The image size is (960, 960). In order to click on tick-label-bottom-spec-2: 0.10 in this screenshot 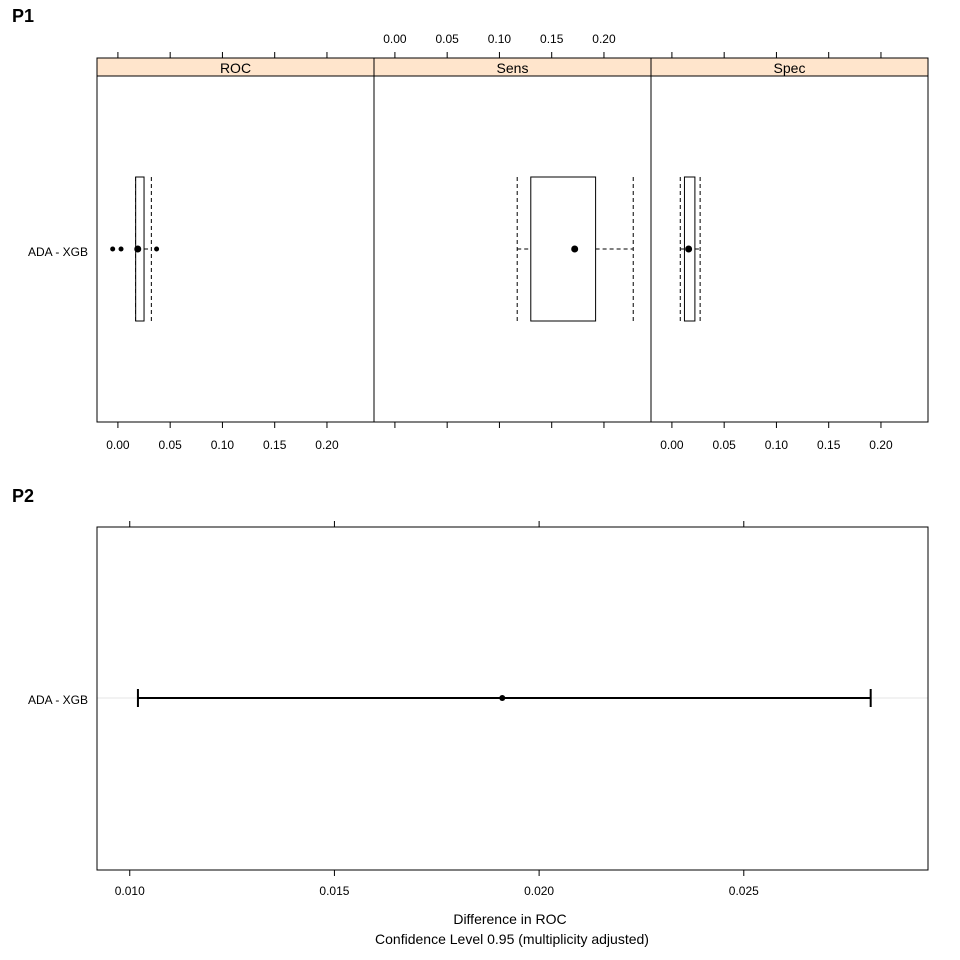, I will do `click(777, 445)`.